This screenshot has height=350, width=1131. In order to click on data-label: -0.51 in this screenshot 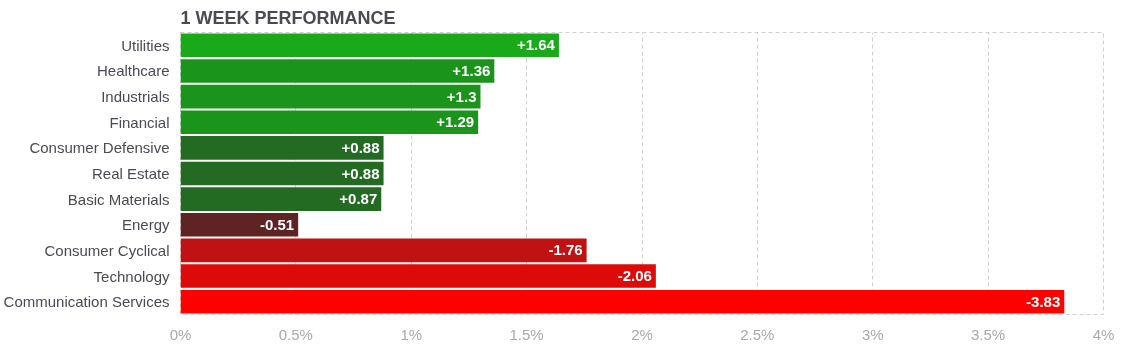, I will do `click(277, 224)`.